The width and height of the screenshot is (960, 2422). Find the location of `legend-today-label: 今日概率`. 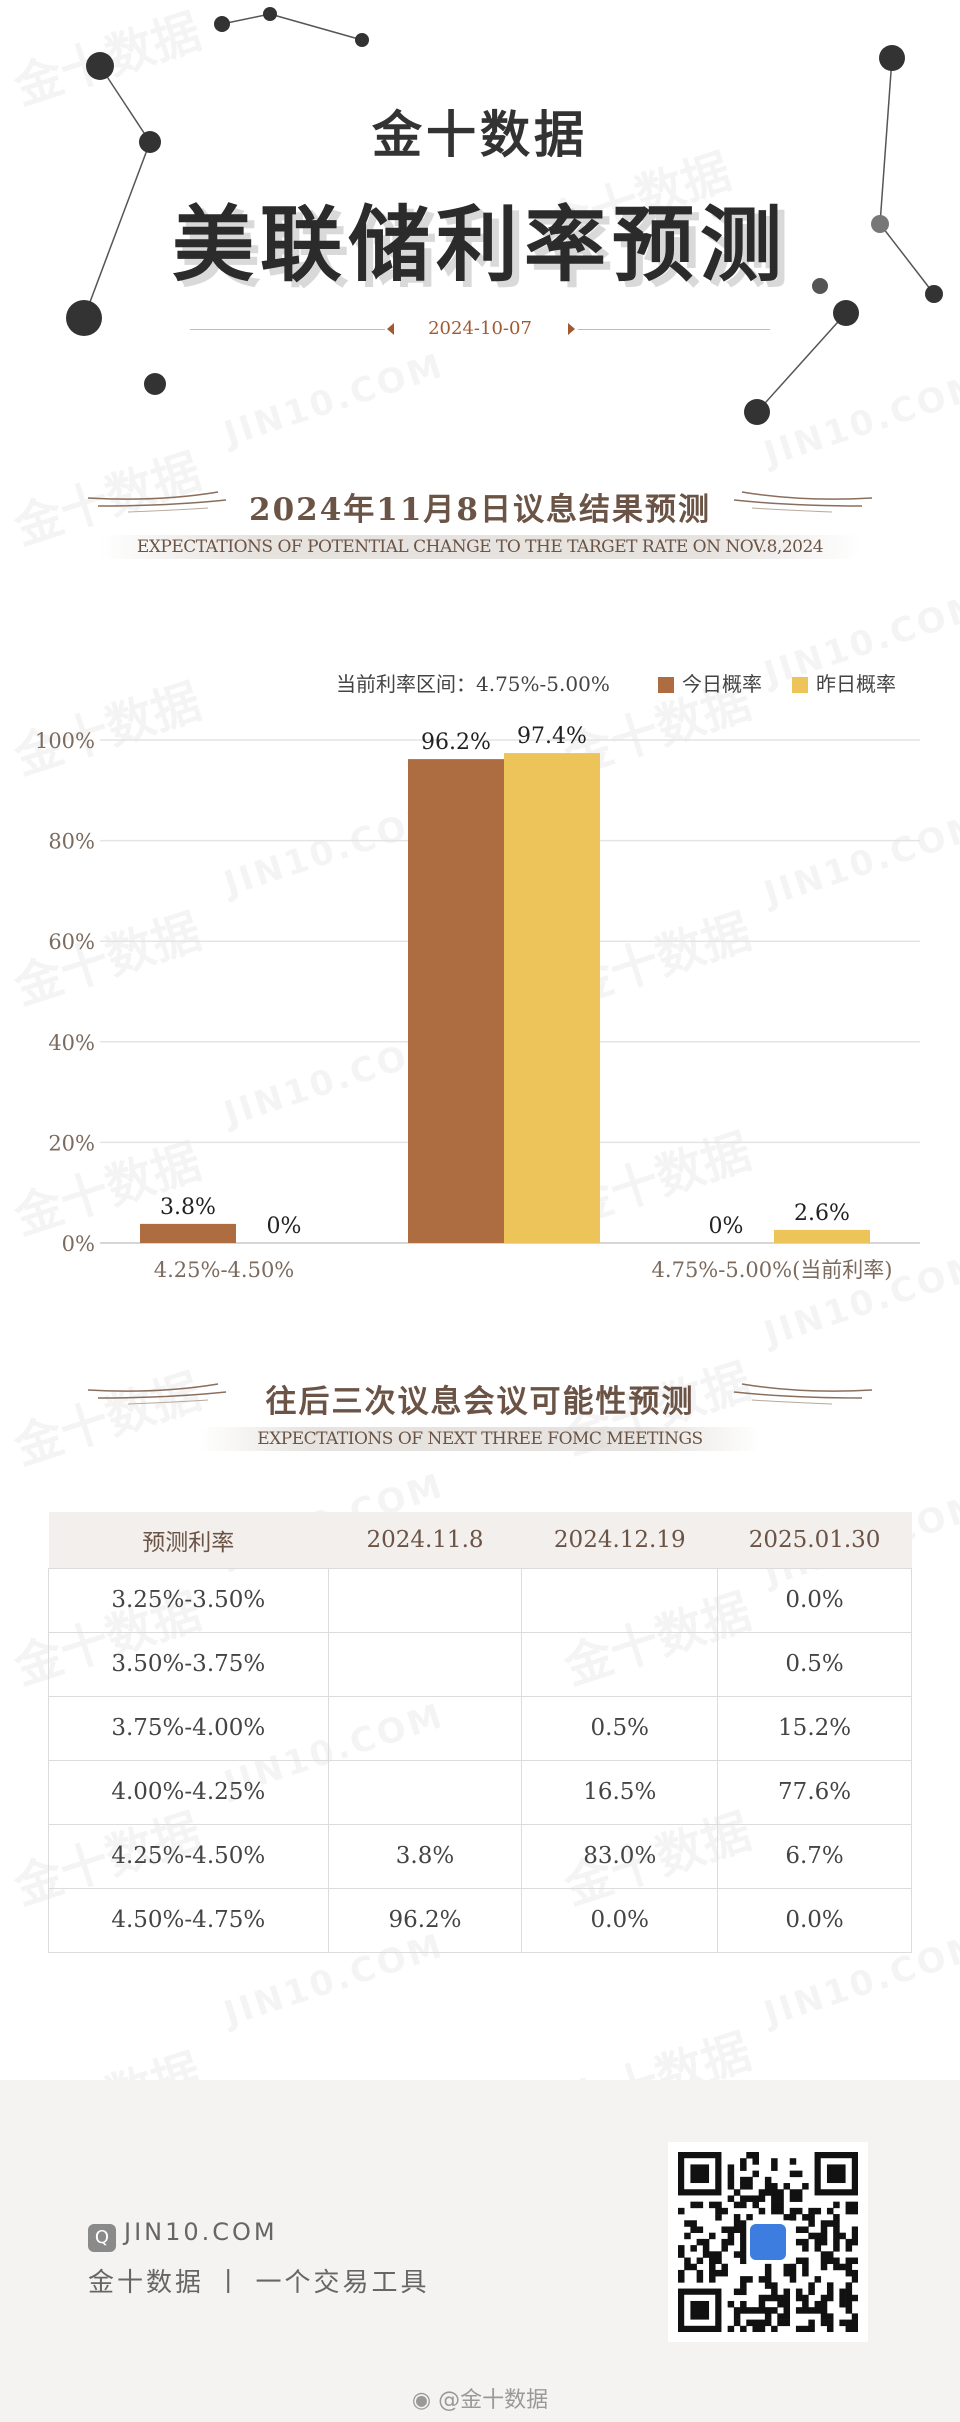

legend-today-label: 今日概率 is located at coordinates (722, 684).